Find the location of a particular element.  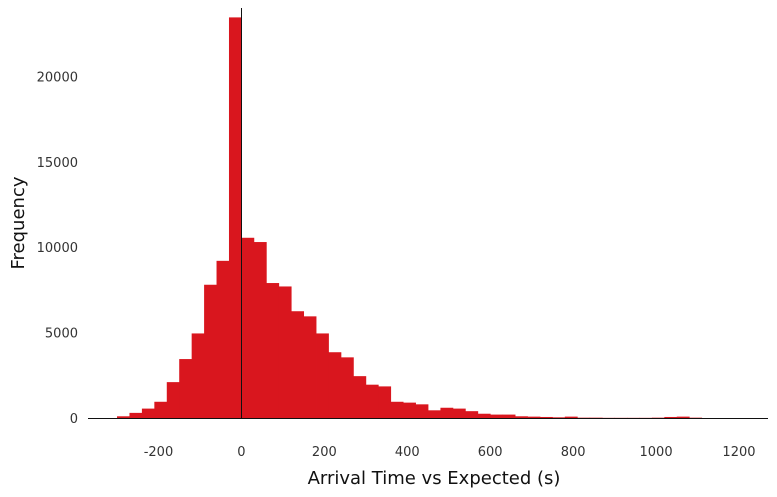

y-tick-label: 15000 is located at coordinates (57, 163).